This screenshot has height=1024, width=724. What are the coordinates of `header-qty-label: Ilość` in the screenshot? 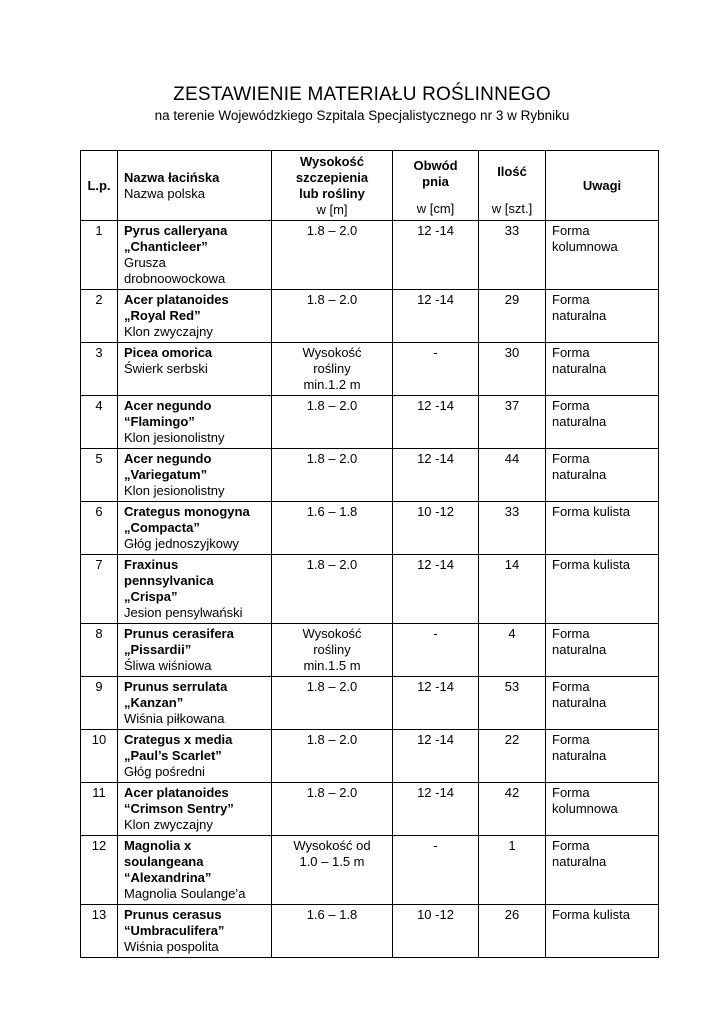 It's located at (512, 171).